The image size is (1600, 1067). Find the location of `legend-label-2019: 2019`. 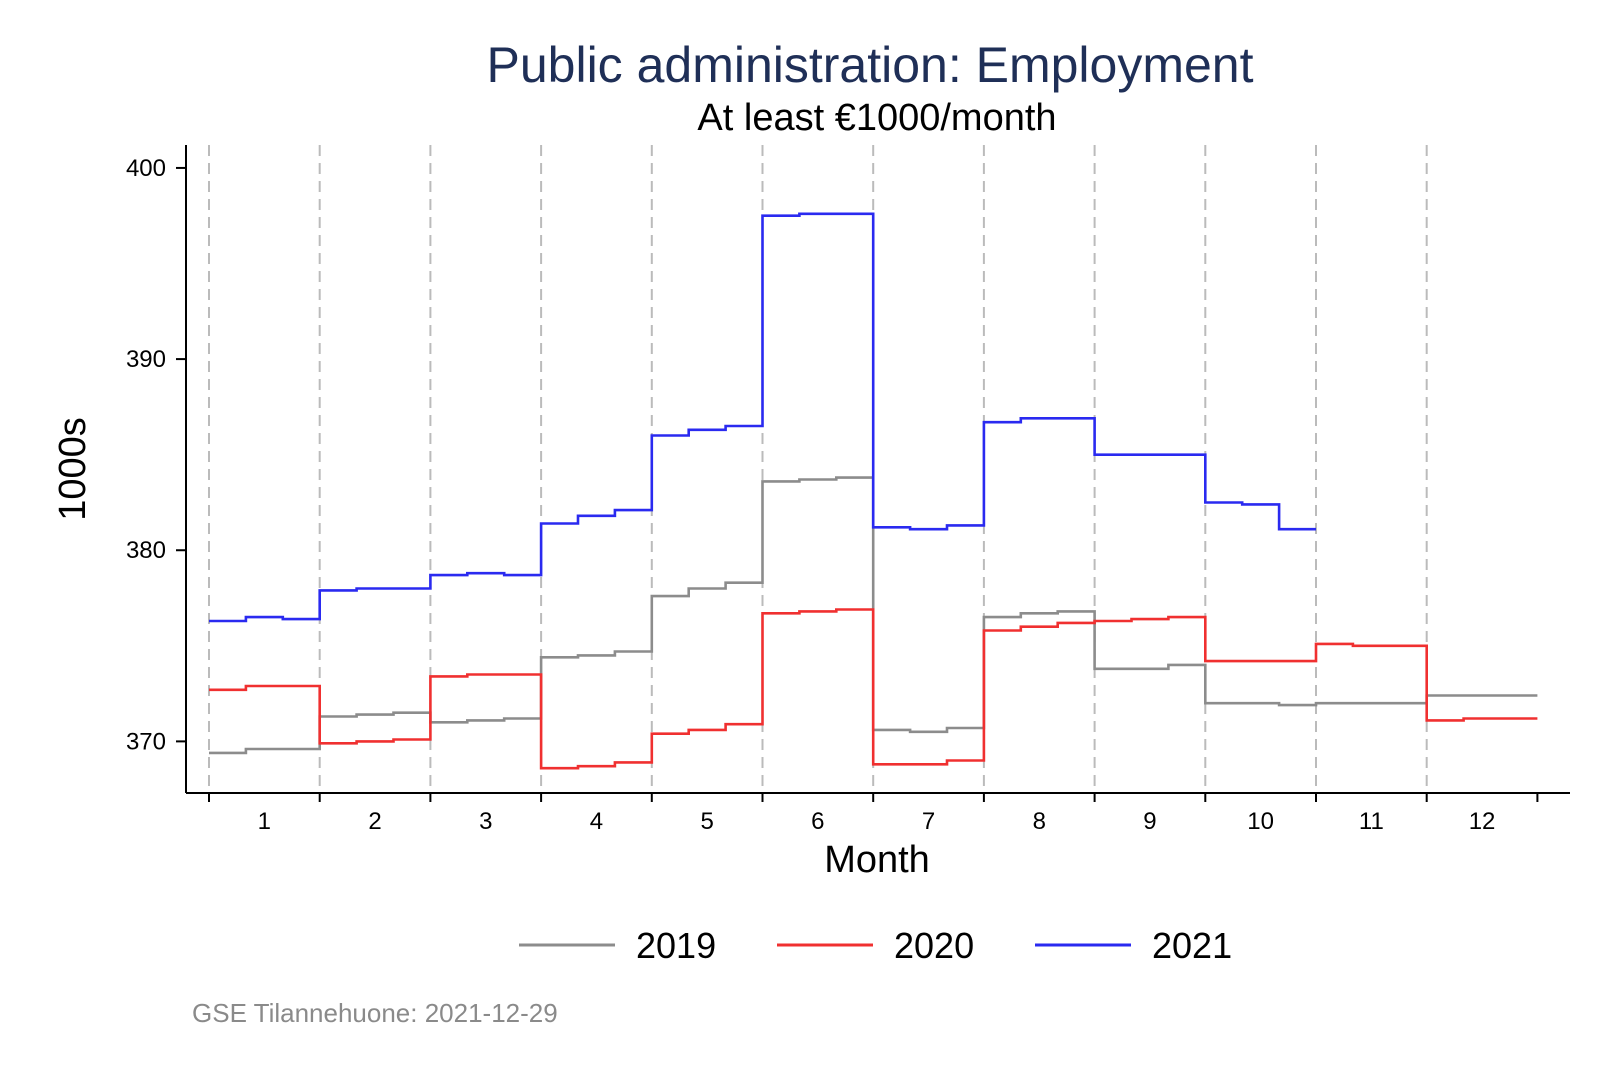

legend-label-2019: 2019 is located at coordinates (676, 945).